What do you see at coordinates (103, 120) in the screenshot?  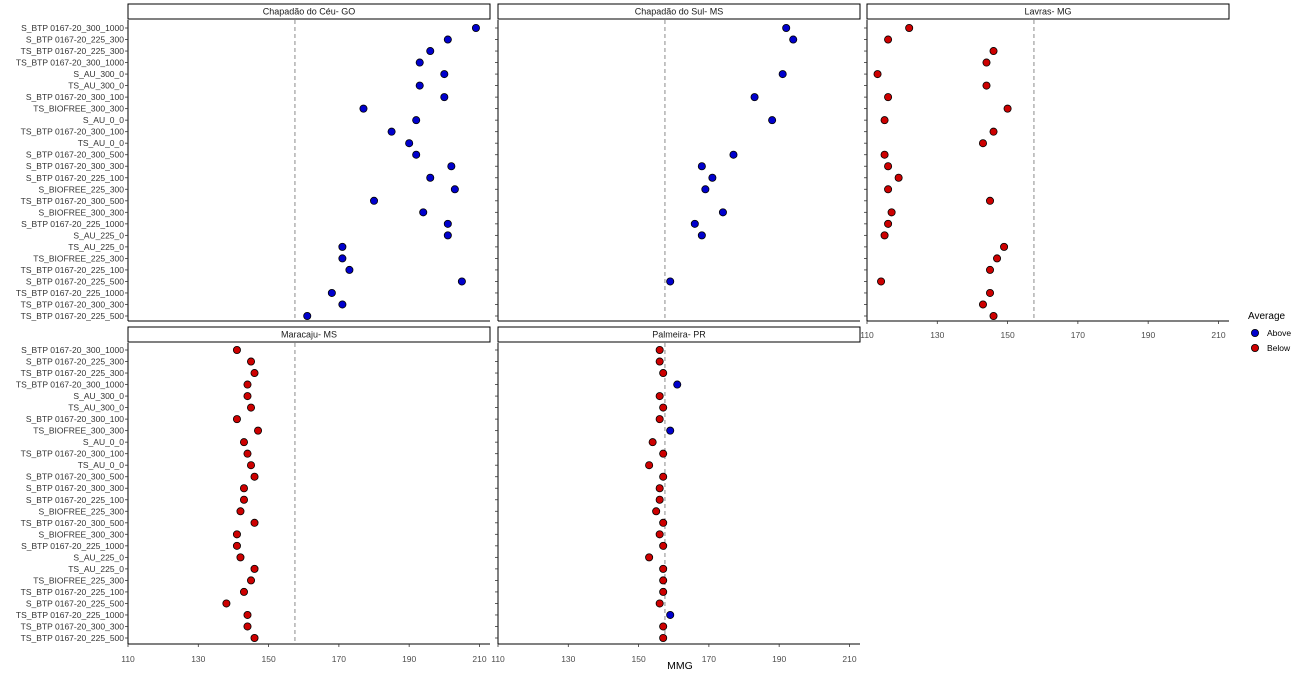 I see `category-label: S_AU_0_0` at bounding box center [103, 120].